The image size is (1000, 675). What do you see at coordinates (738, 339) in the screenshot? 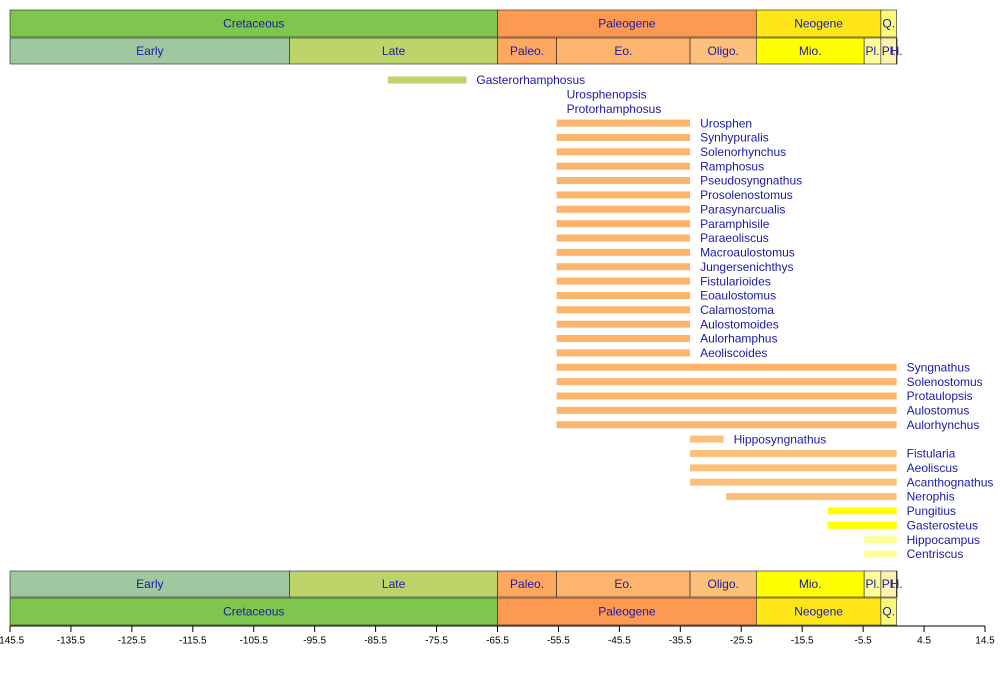
I see `taxon-label: Aulorhamphus` at bounding box center [738, 339].